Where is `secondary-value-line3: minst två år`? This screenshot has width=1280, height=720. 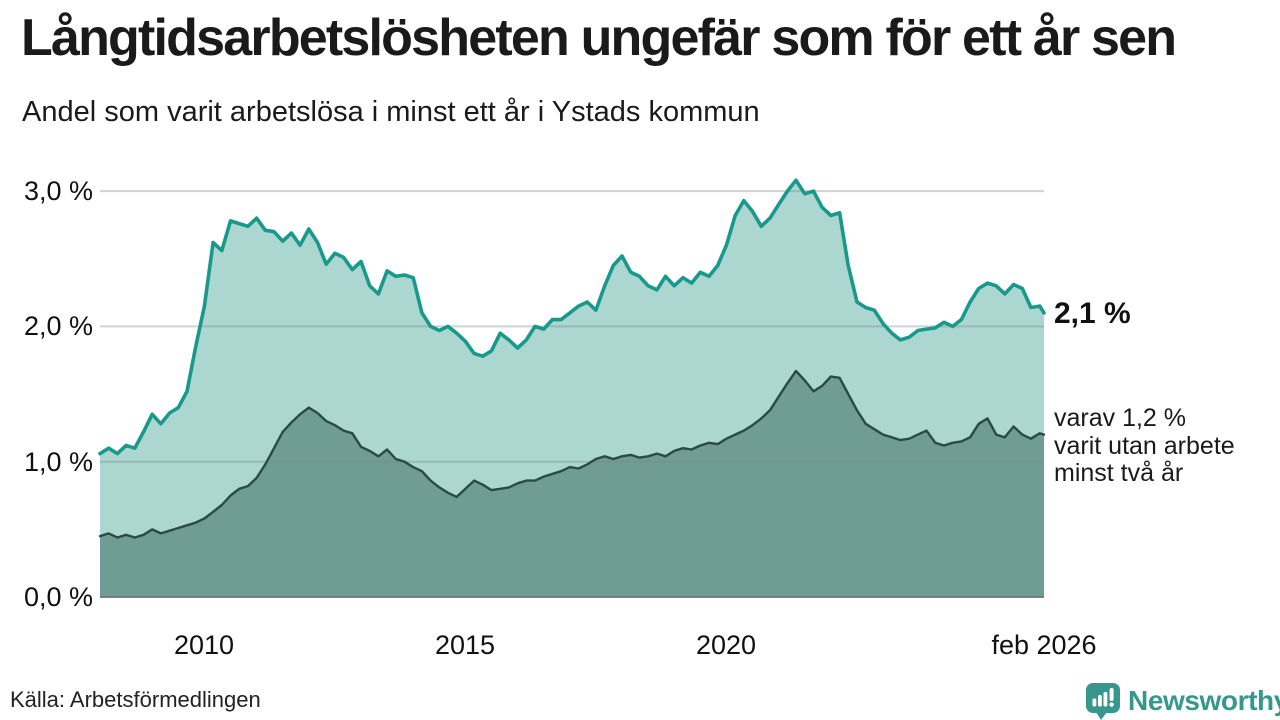 secondary-value-line3: minst två år is located at coordinates (1119, 473).